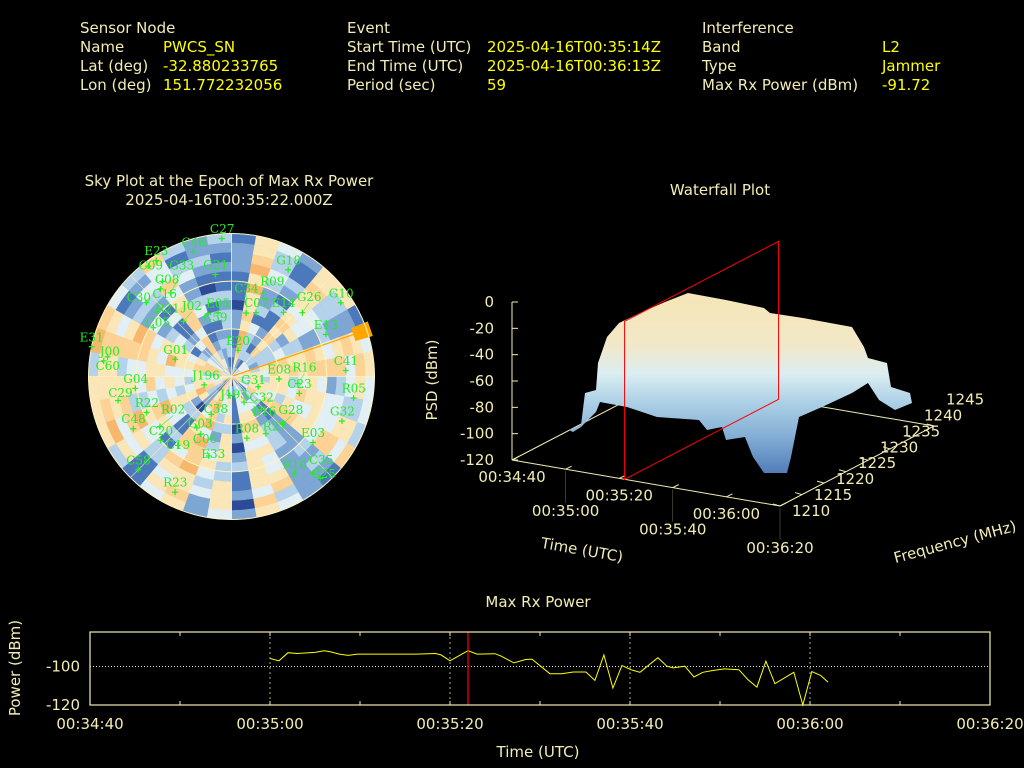 The height and width of the screenshot is (768, 1024). I want to click on type-value: Jammer, so click(911, 66).